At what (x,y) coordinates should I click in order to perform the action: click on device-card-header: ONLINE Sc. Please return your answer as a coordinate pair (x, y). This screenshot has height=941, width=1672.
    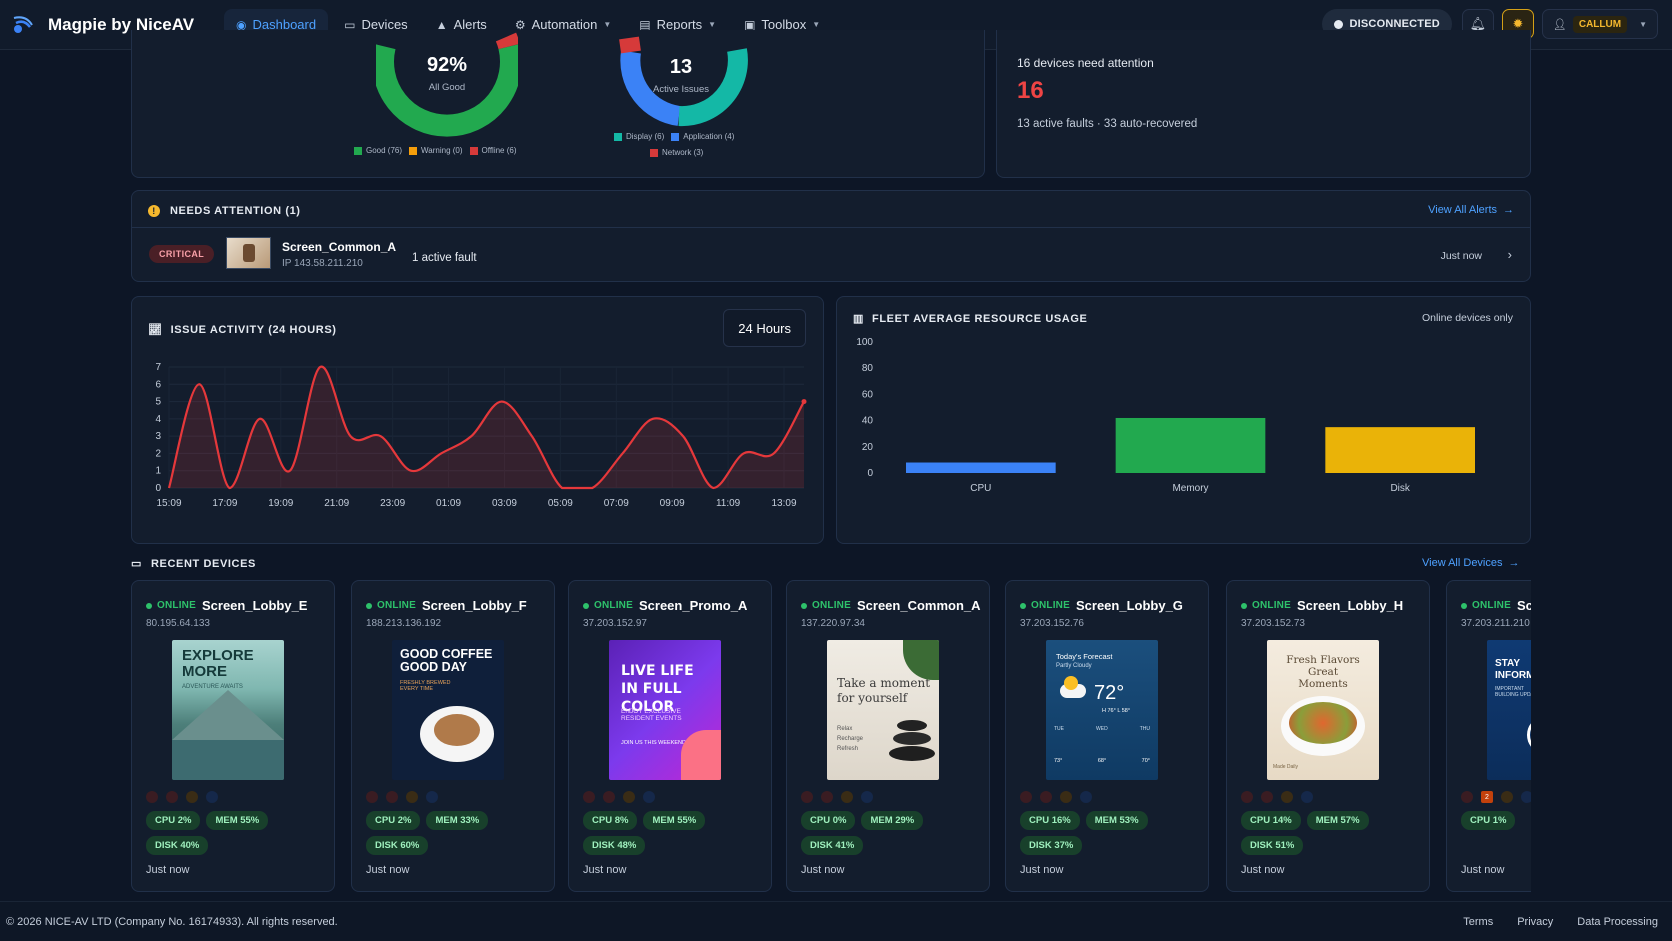
    Looking at the image, I should click on (1496, 605).